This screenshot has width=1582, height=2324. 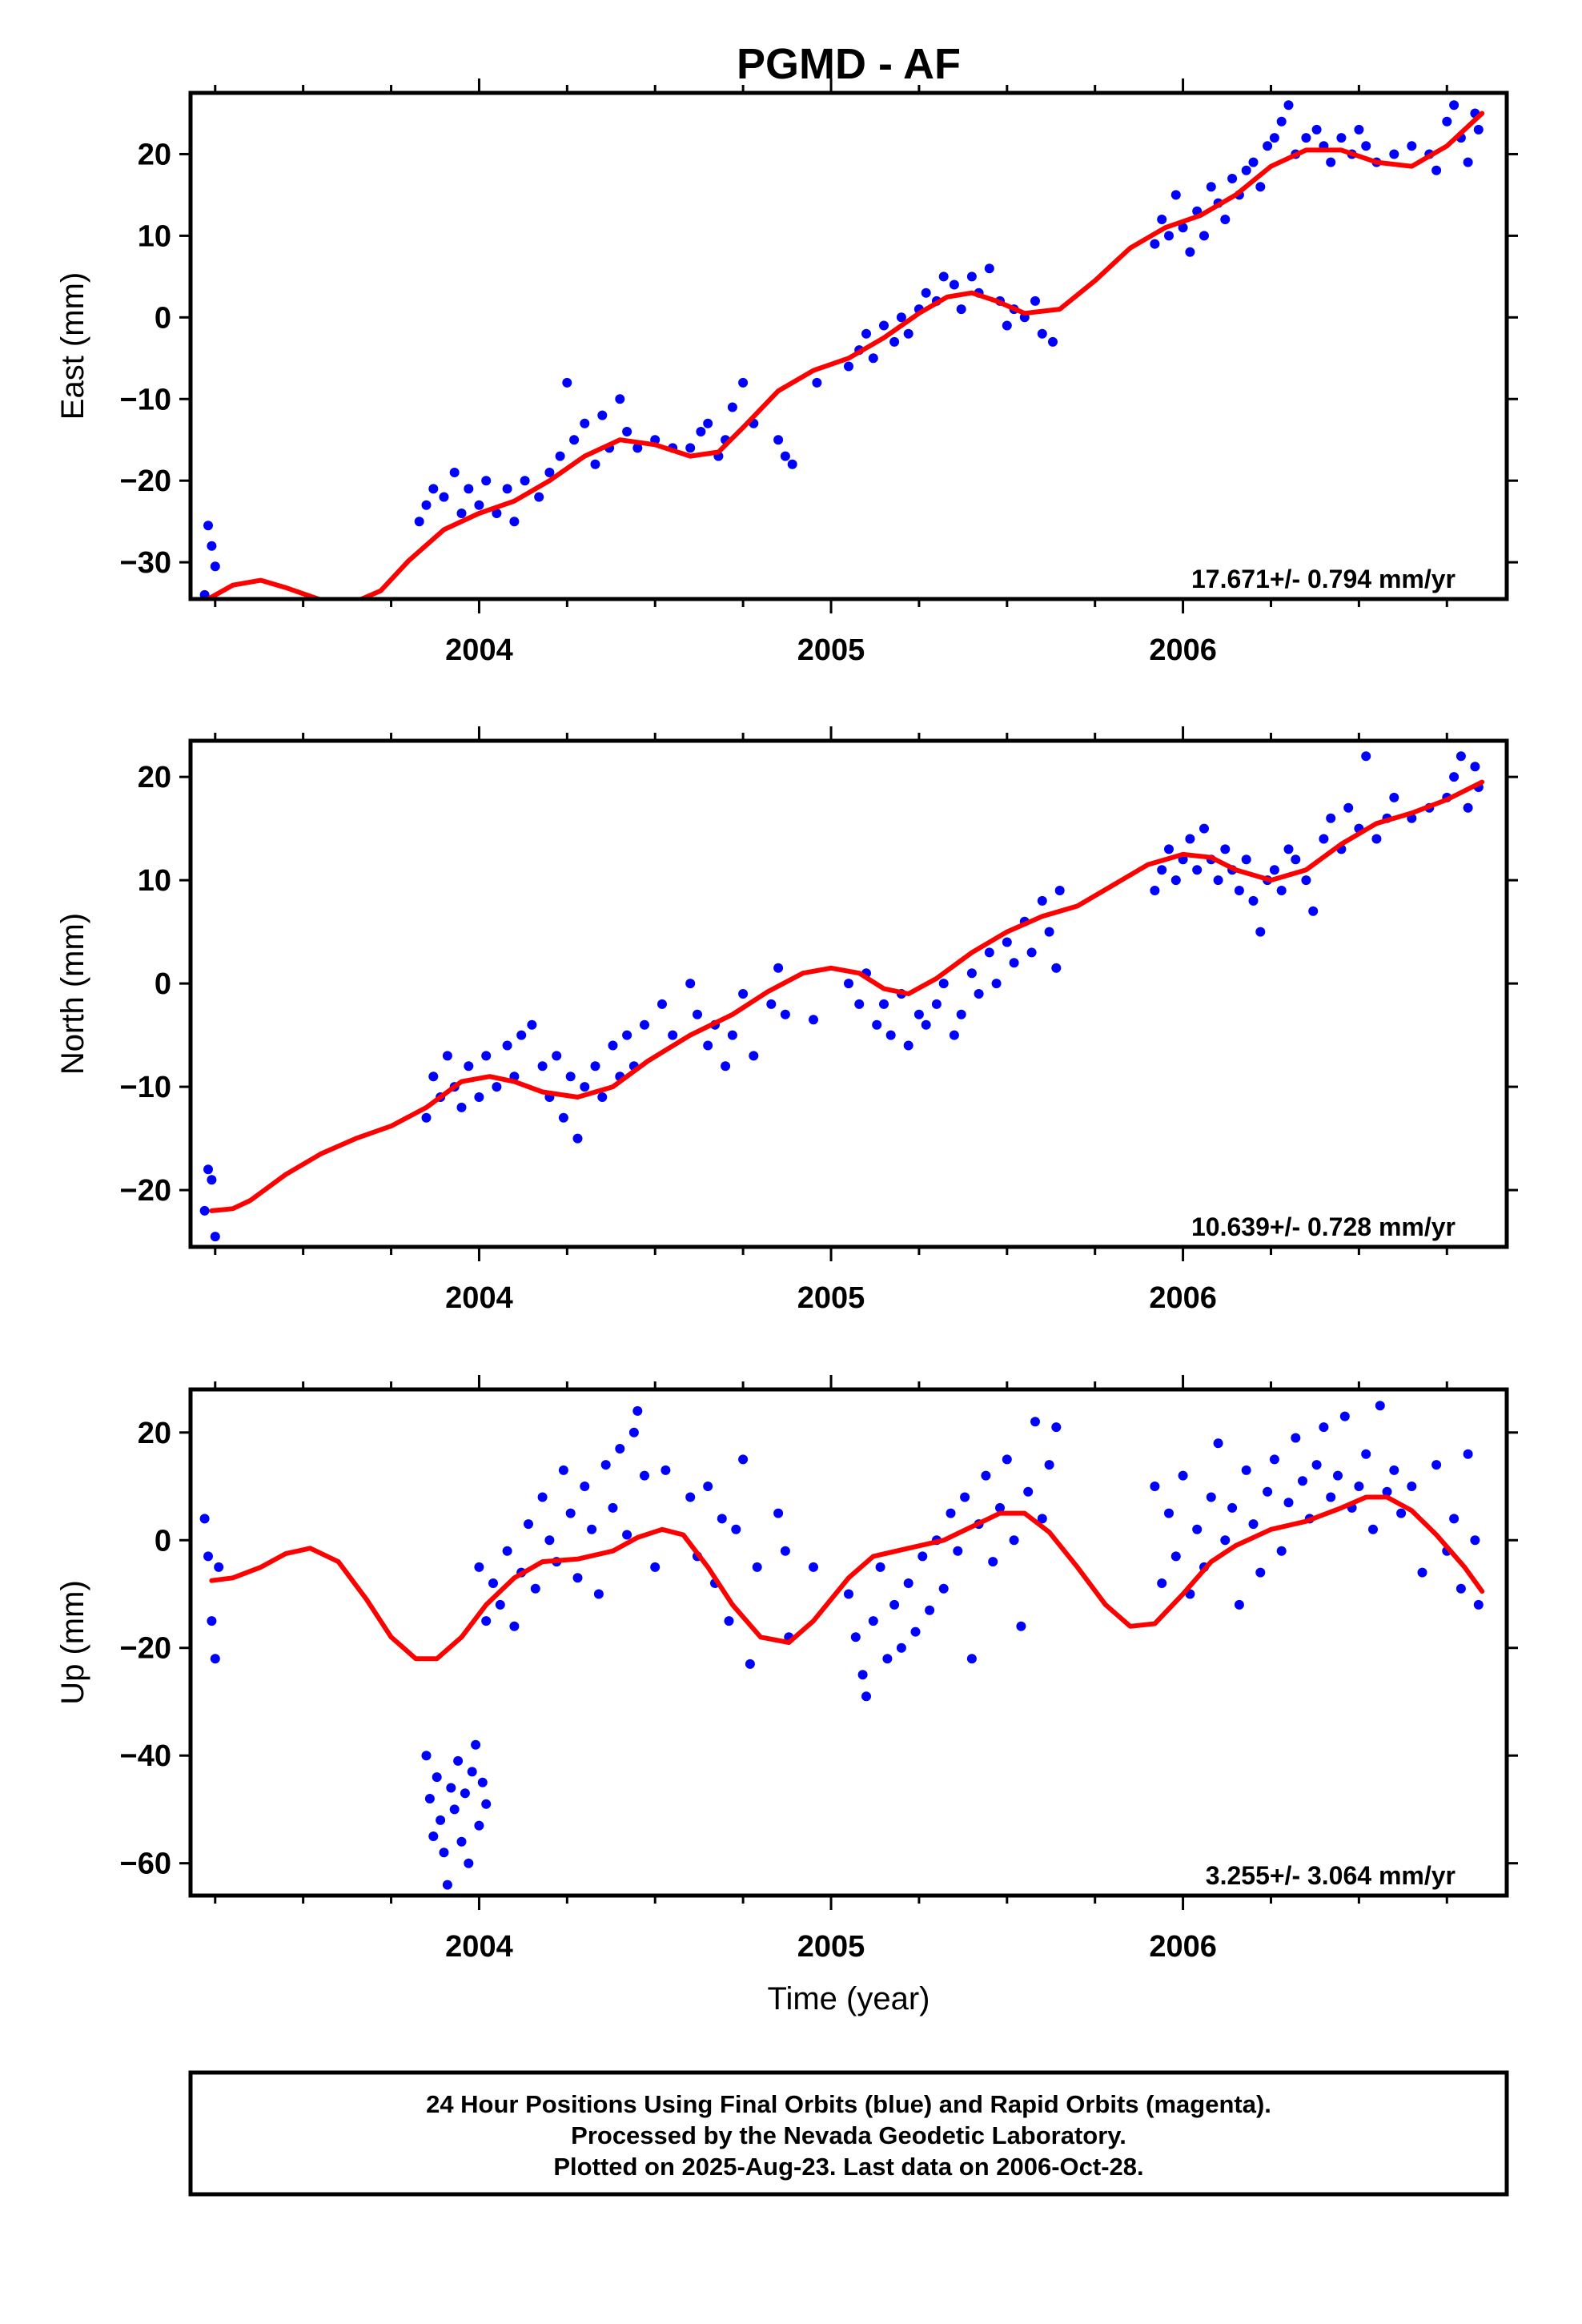 What do you see at coordinates (72, 1642) in the screenshot?
I see `y-axis-label: Up (mm)` at bounding box center [72, 1642].